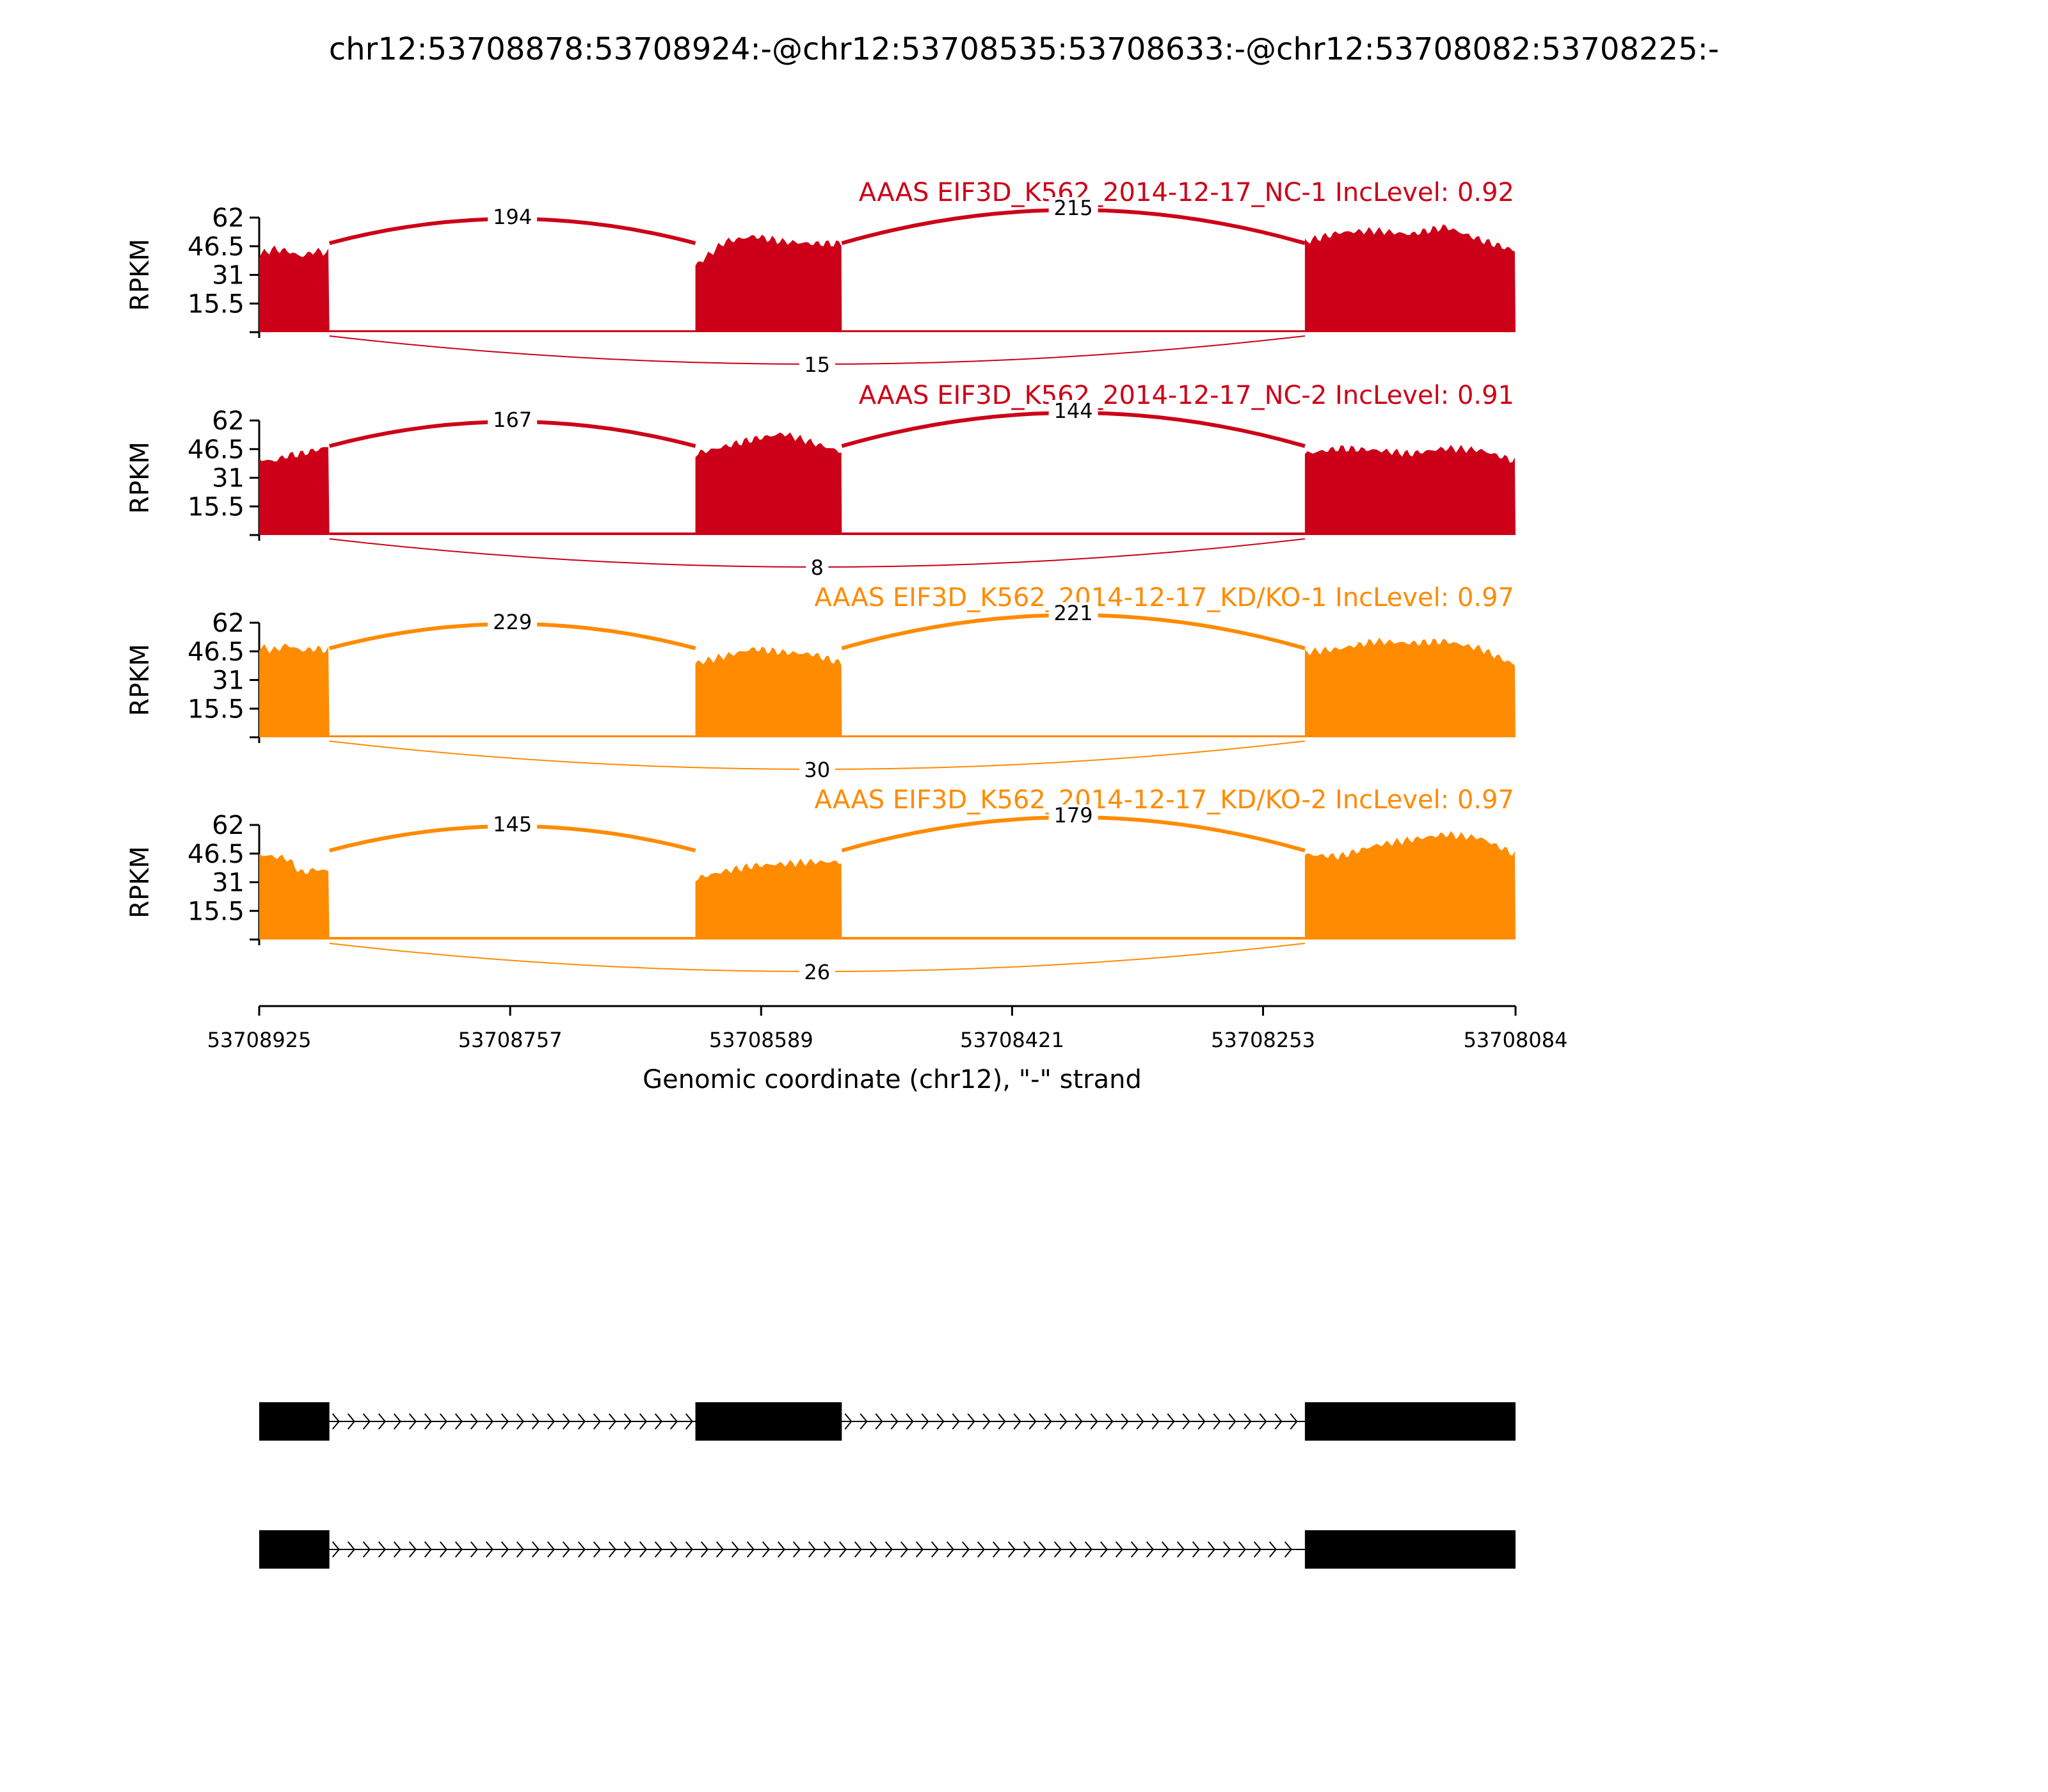 Image resolution: width=2048 pixels, height=1792 pixels. I want to click on junction-downstream-label: 144, so click(1073, 411).